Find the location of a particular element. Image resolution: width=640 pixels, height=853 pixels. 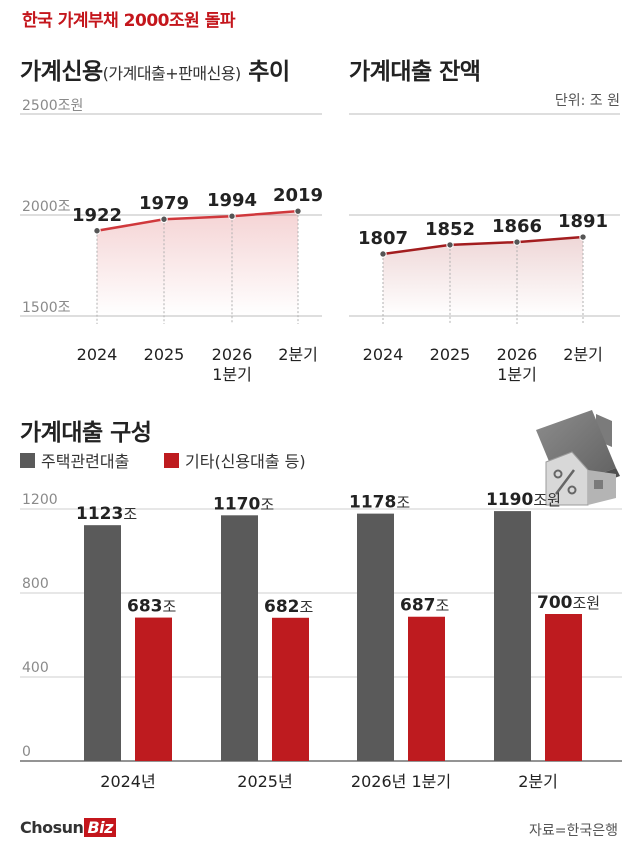

loan-composition-title: 가계대출 구성 is located at coordinates (86, 433).